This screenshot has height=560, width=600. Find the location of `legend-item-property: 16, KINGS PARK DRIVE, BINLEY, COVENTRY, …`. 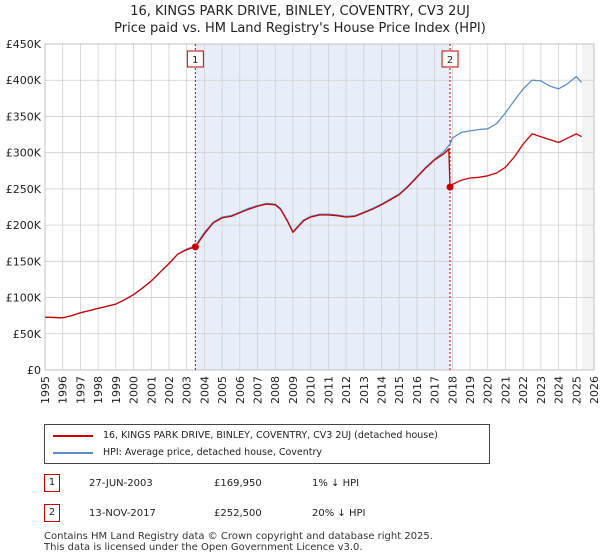

legend-item-property: 16, KINGS PARK DRIVE, BINLEY, COVENTRY, … is located at coordinates (245, 436).